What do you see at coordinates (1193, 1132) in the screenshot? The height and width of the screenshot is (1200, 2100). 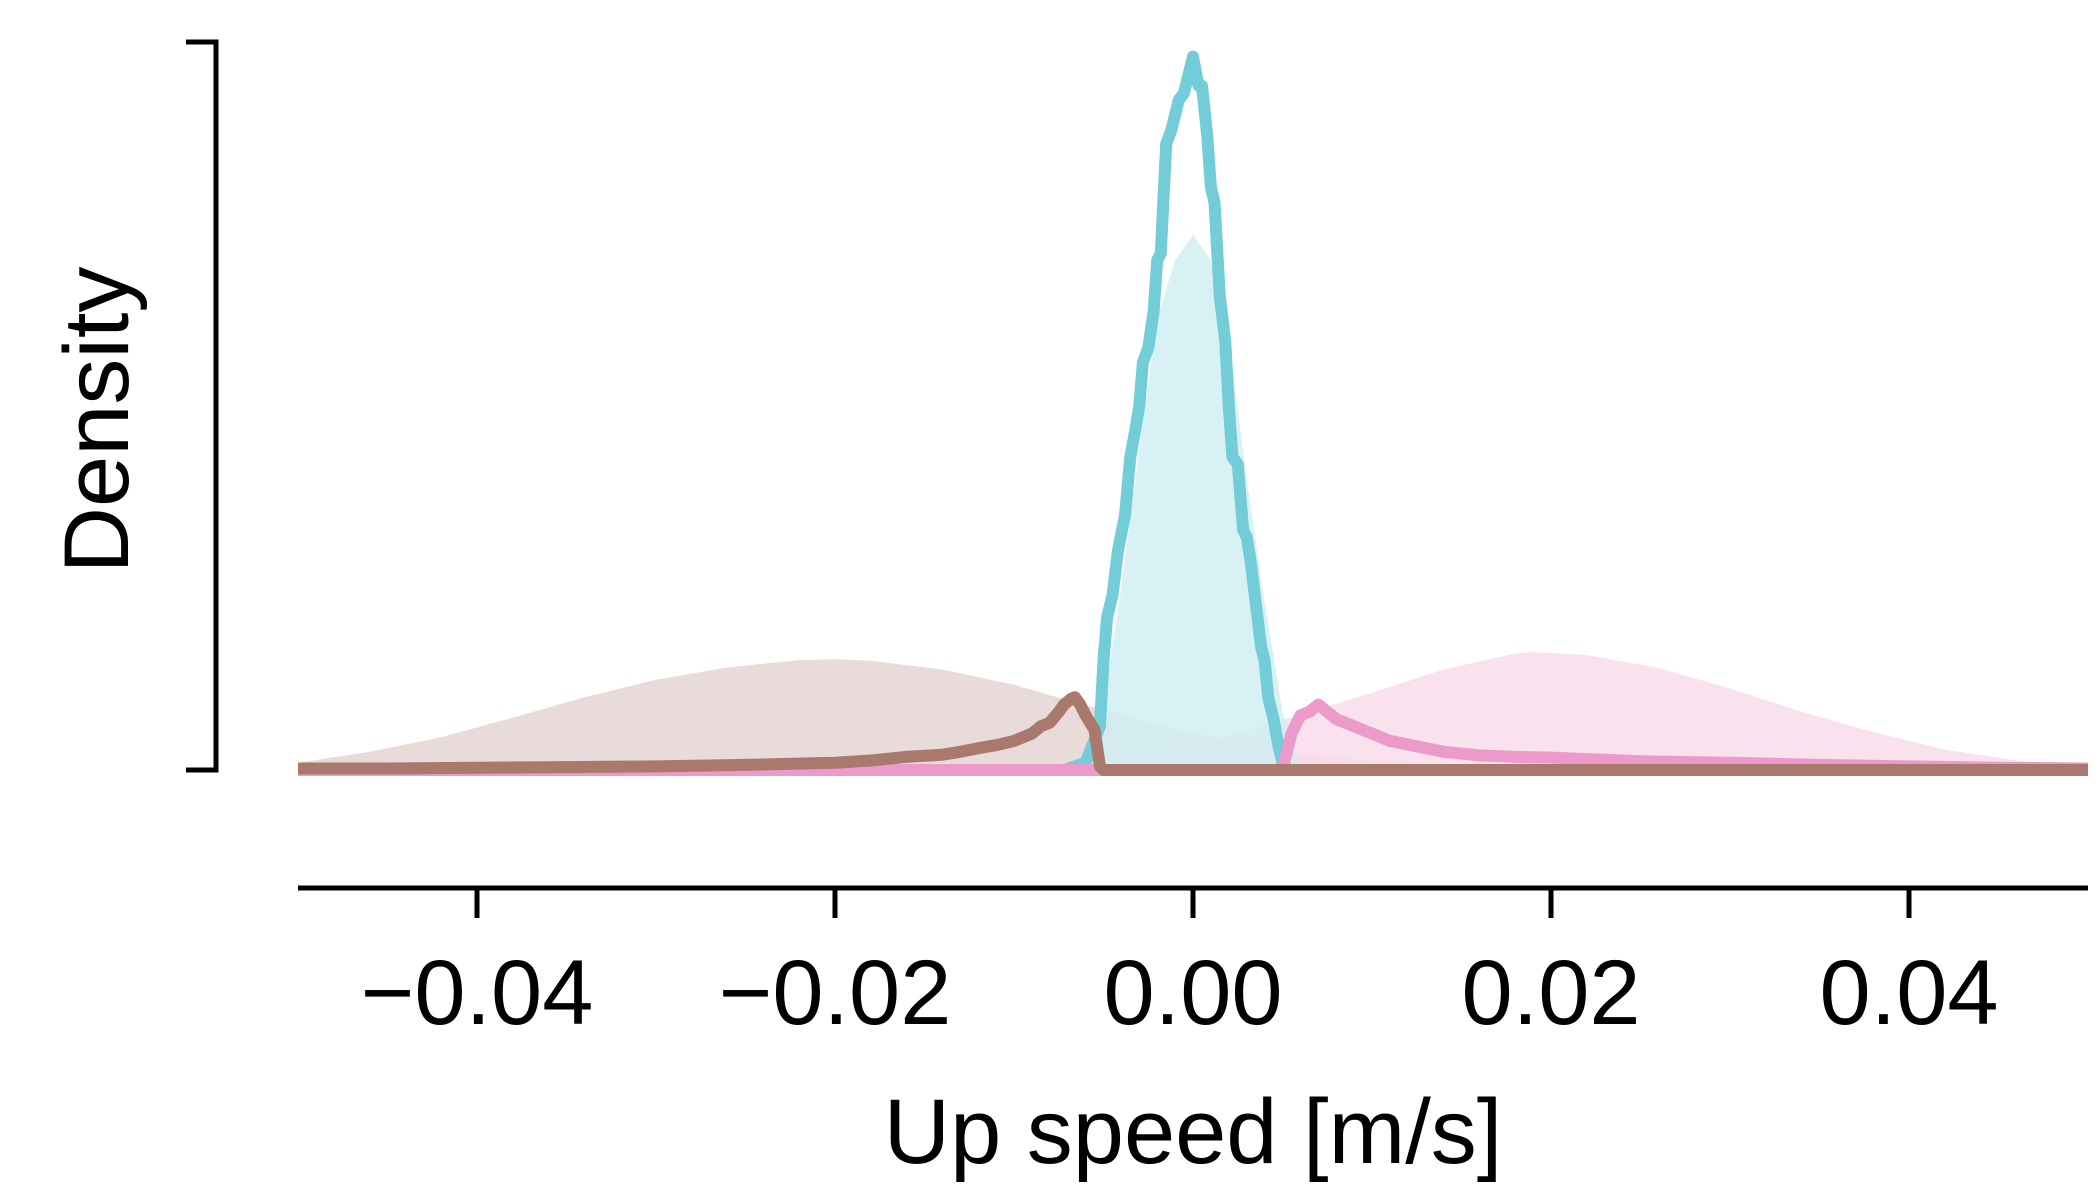 I see `x-axis-title: Up speed [m/s]` at bounding box center [1193, 1132].